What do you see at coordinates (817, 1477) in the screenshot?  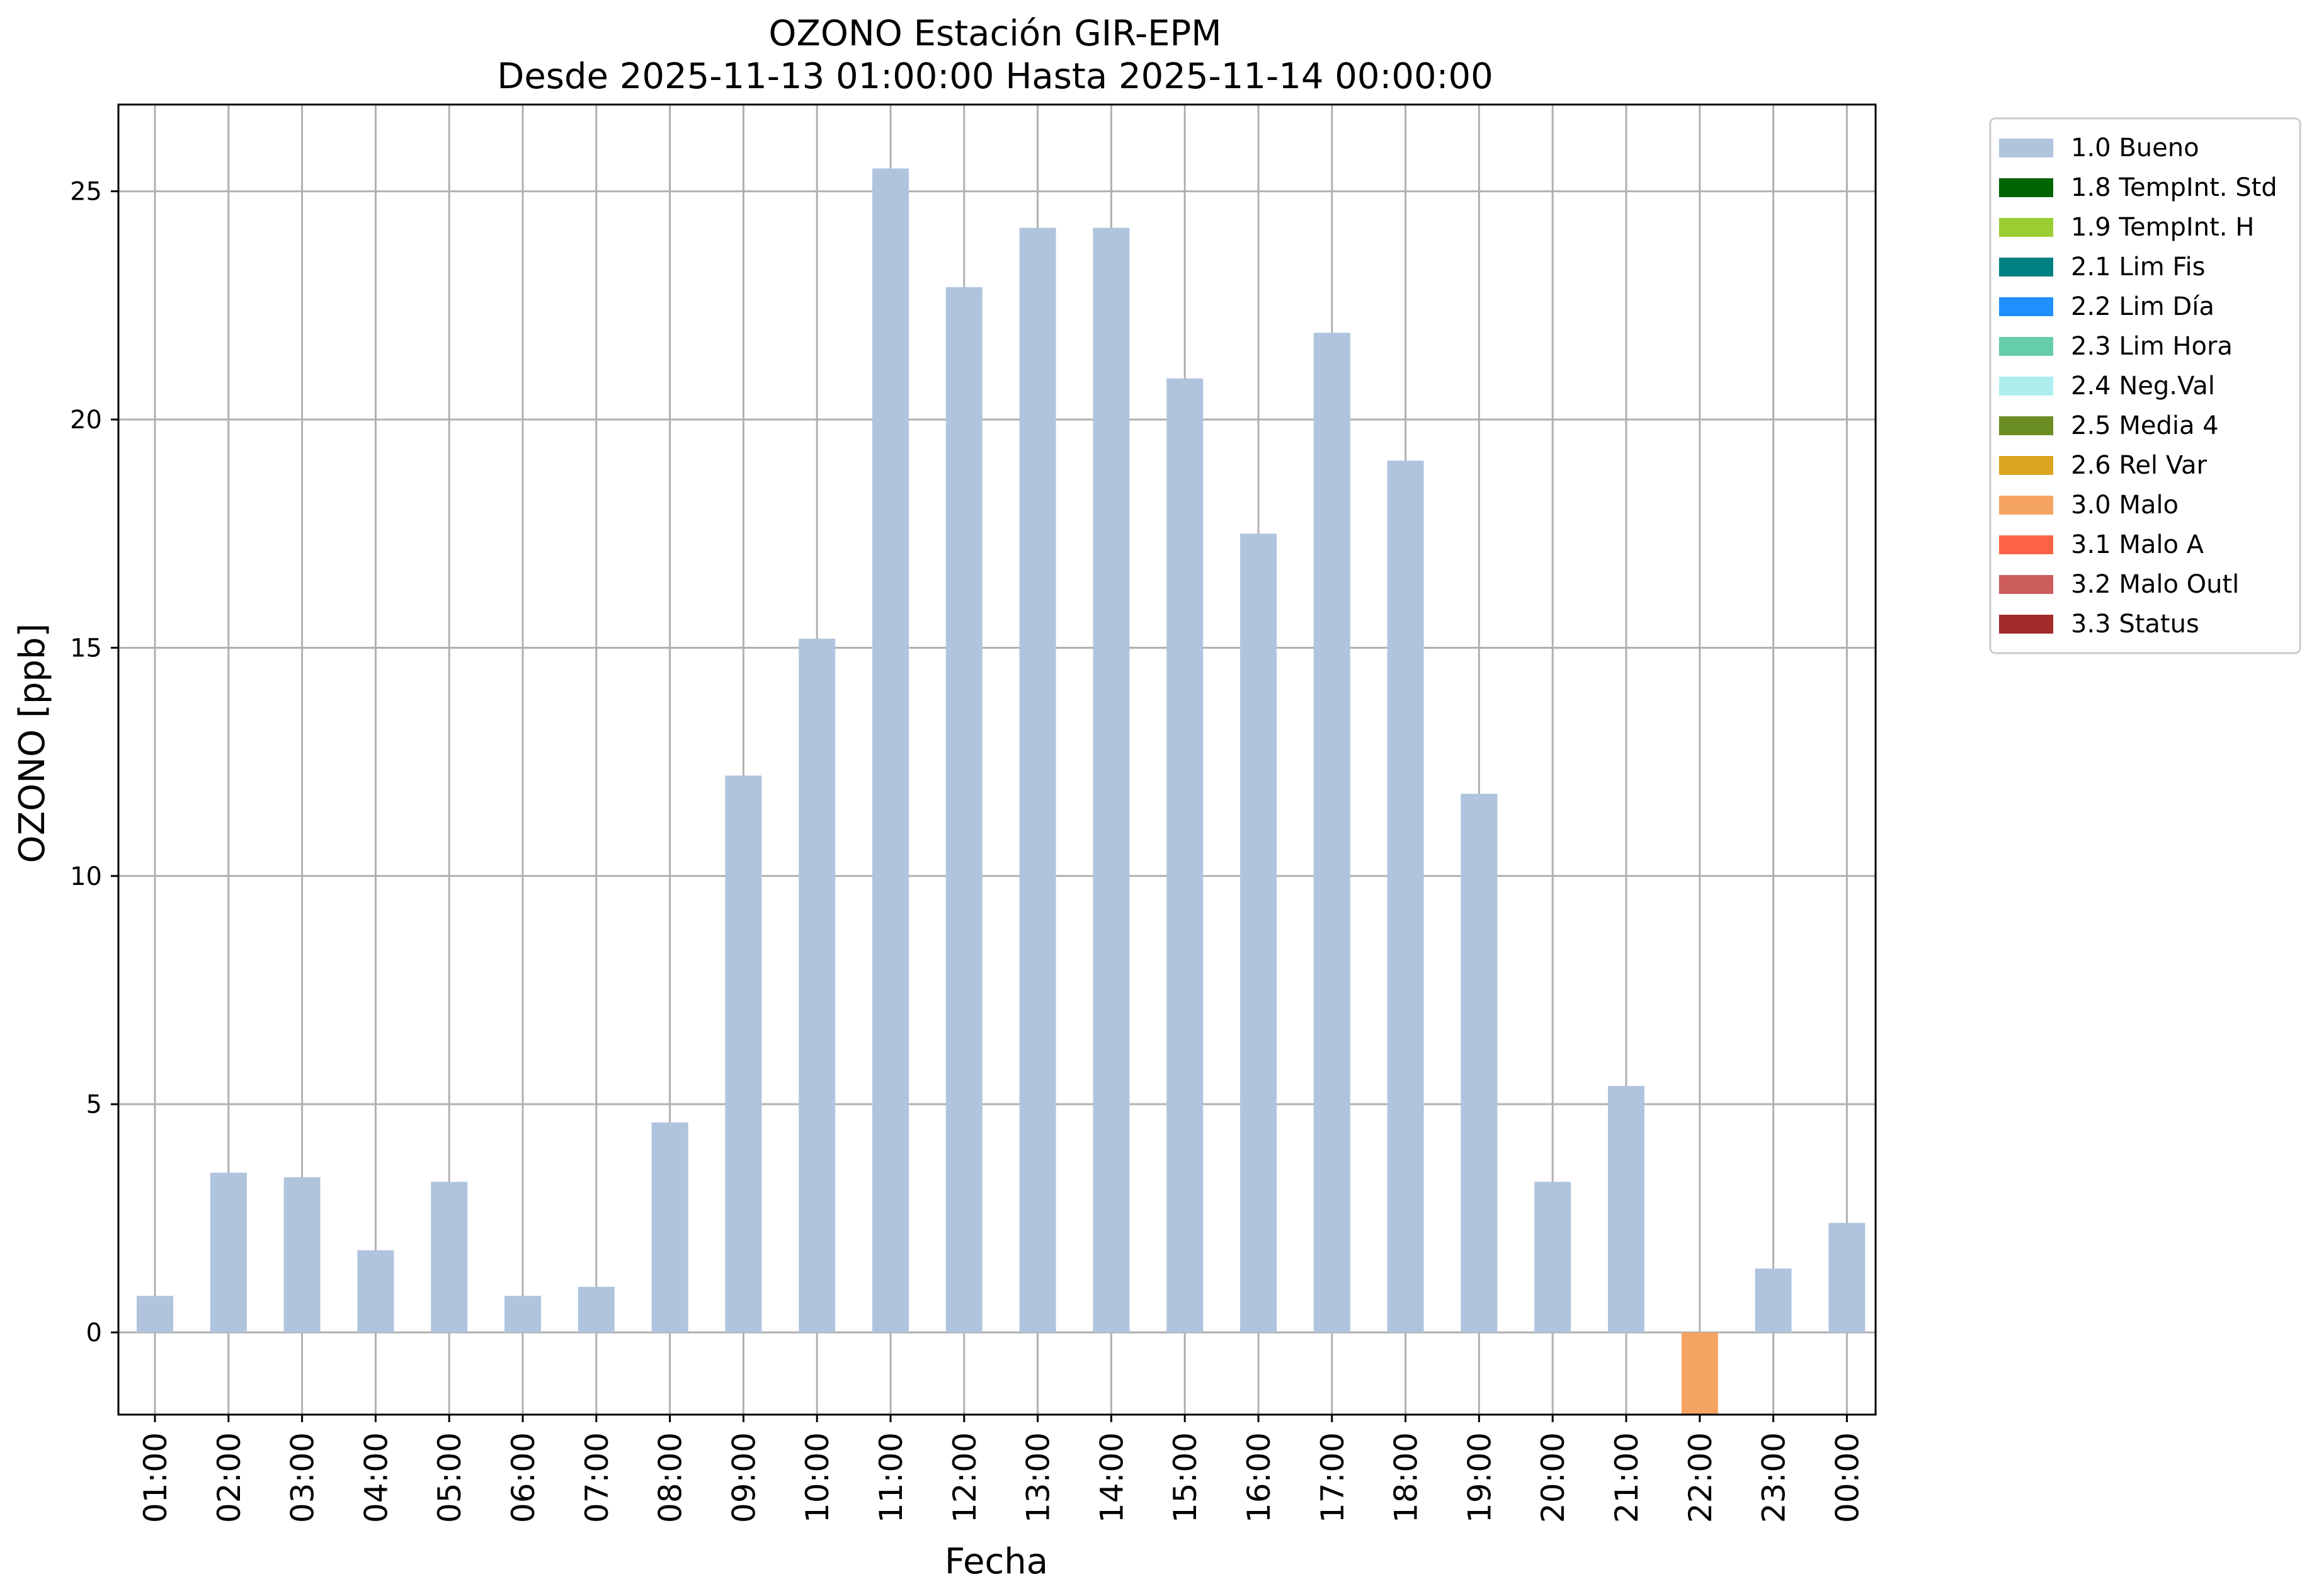 I see `x-tick-label: 10:00` at bounding box center [817, 1477].